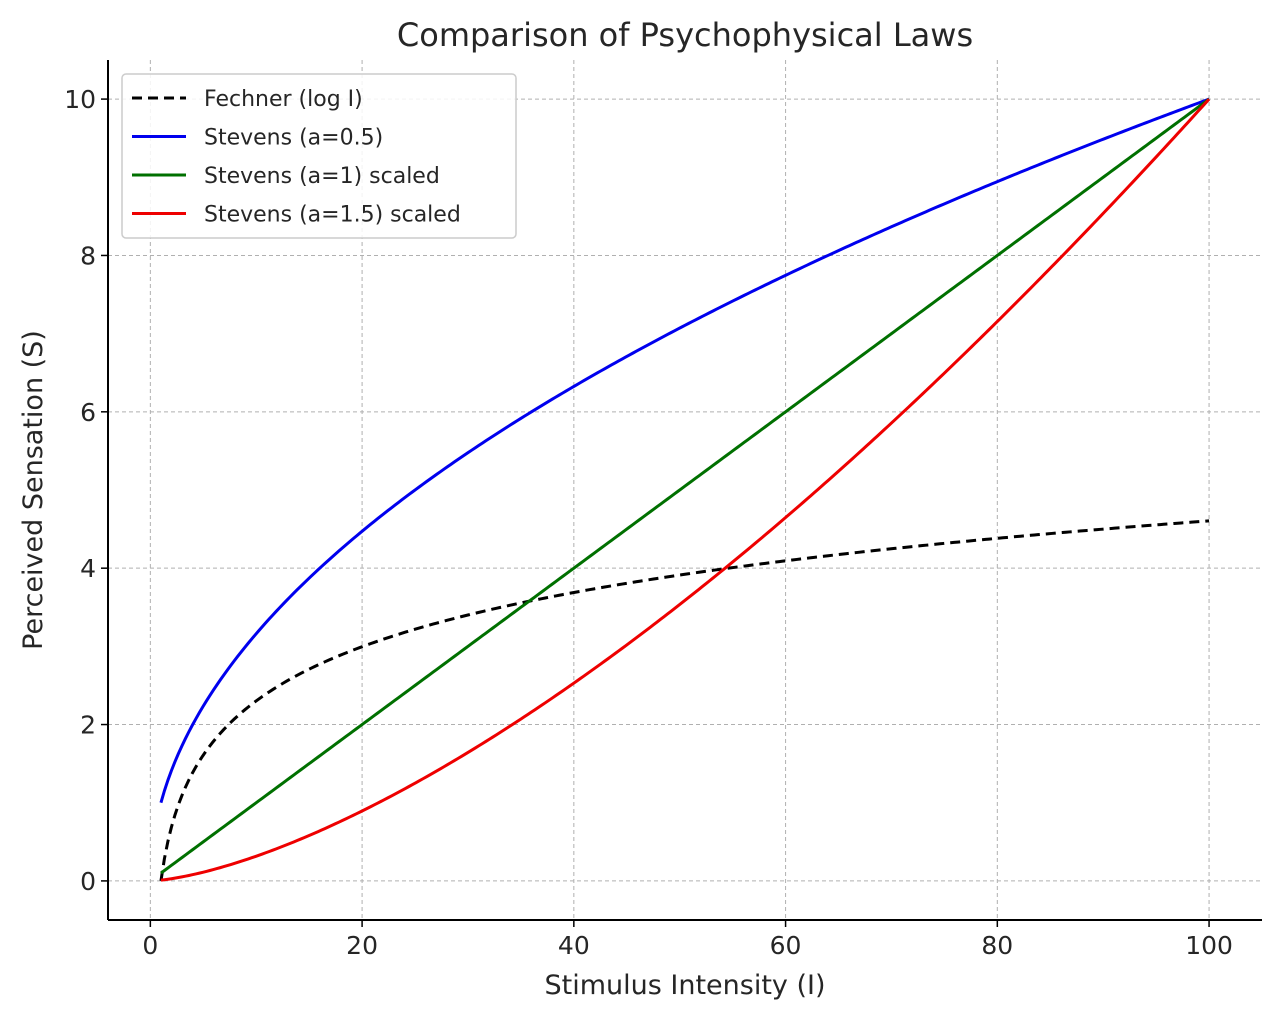  Describe the element at coordinates (574, 945) in the screenshot. I see `x-tick-label: 40` at that location.